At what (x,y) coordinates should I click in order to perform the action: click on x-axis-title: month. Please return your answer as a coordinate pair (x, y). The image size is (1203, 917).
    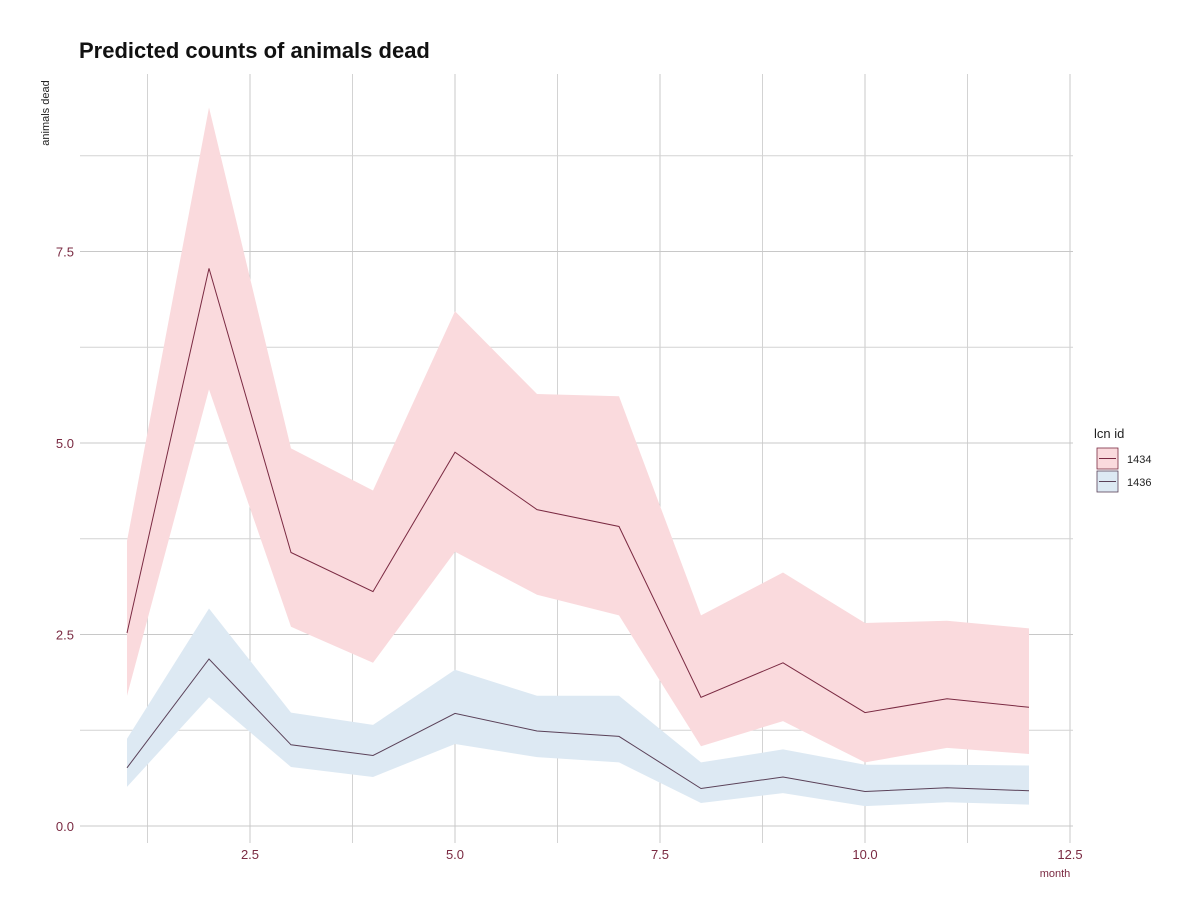
    Looking at the image, I should click on (1055, 874).